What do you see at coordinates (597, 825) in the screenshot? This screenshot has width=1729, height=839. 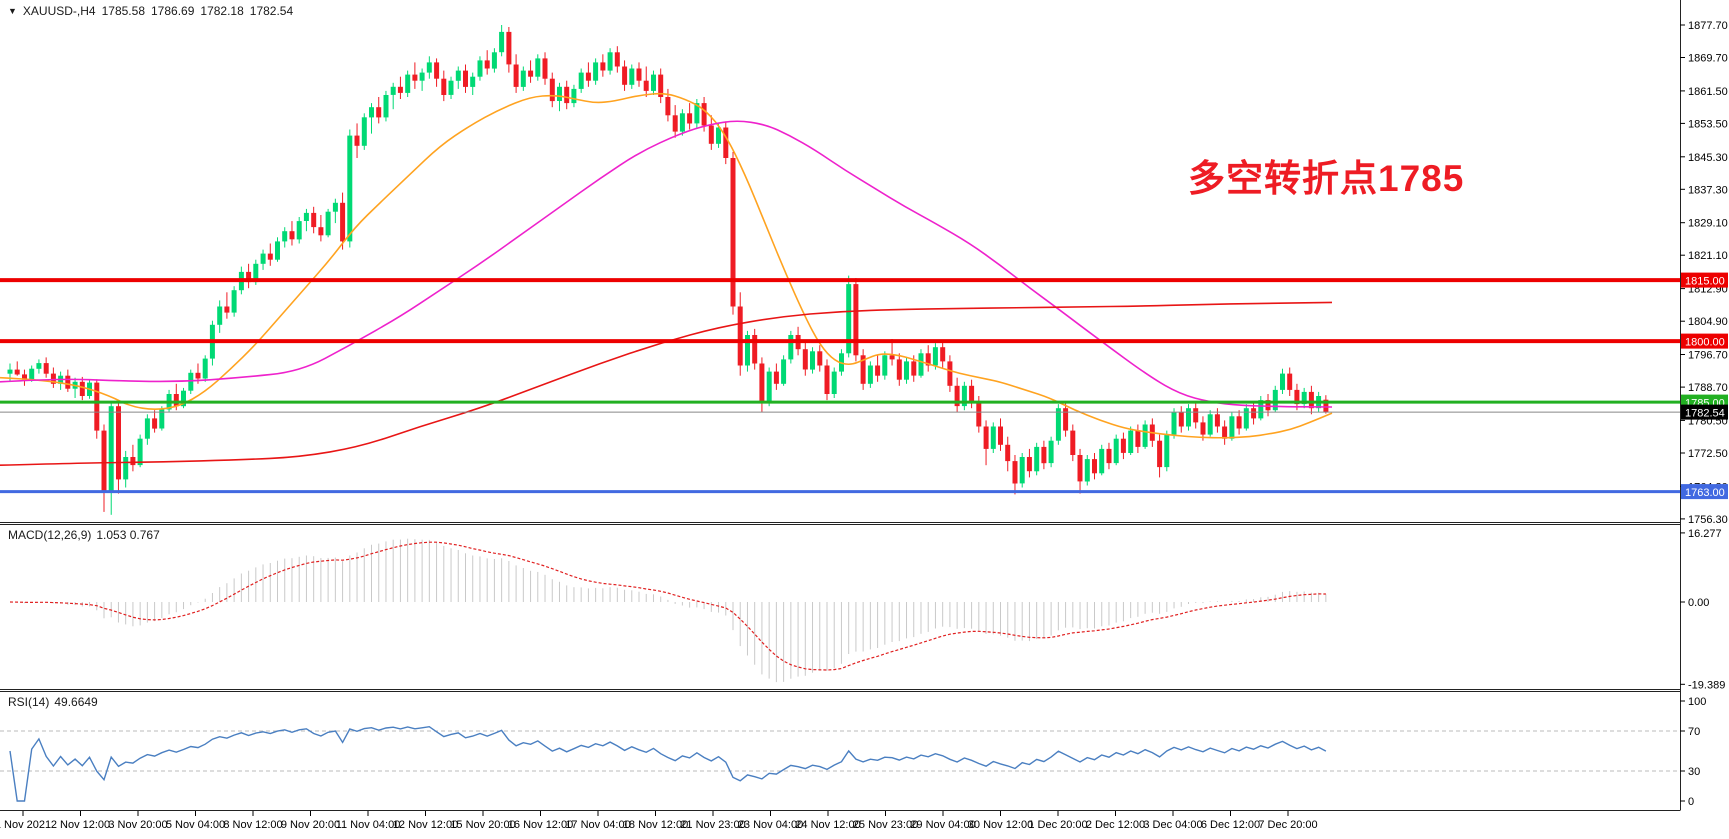 I see `svg-text: 17 Nov 04:00` at bounding box center [597, 825].